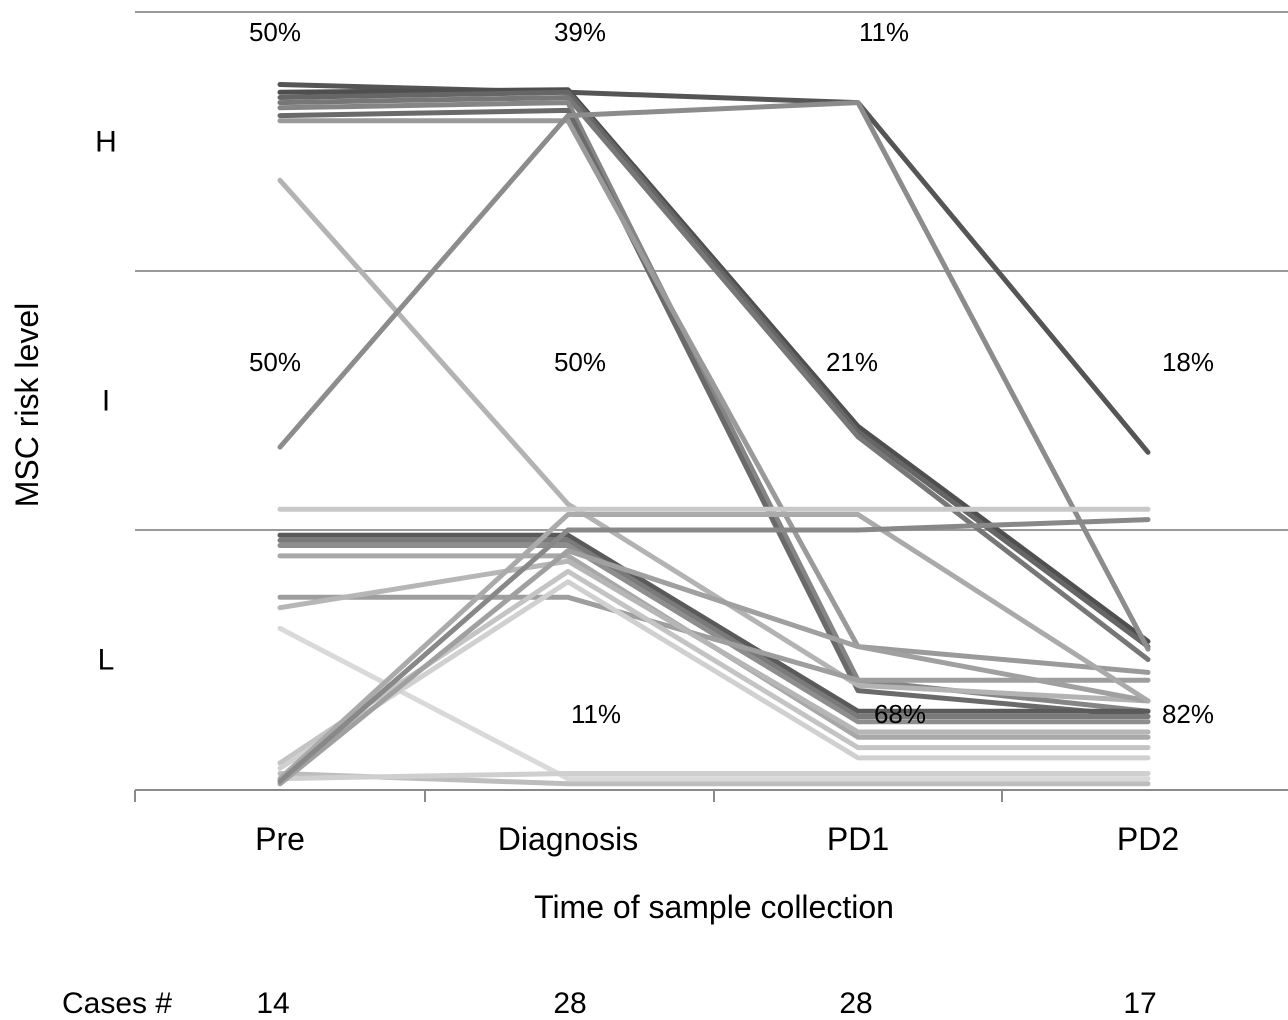  Describe the element at coordinates (1188, 714) in the screenshot. I see `percent-label: 82%` at that location.